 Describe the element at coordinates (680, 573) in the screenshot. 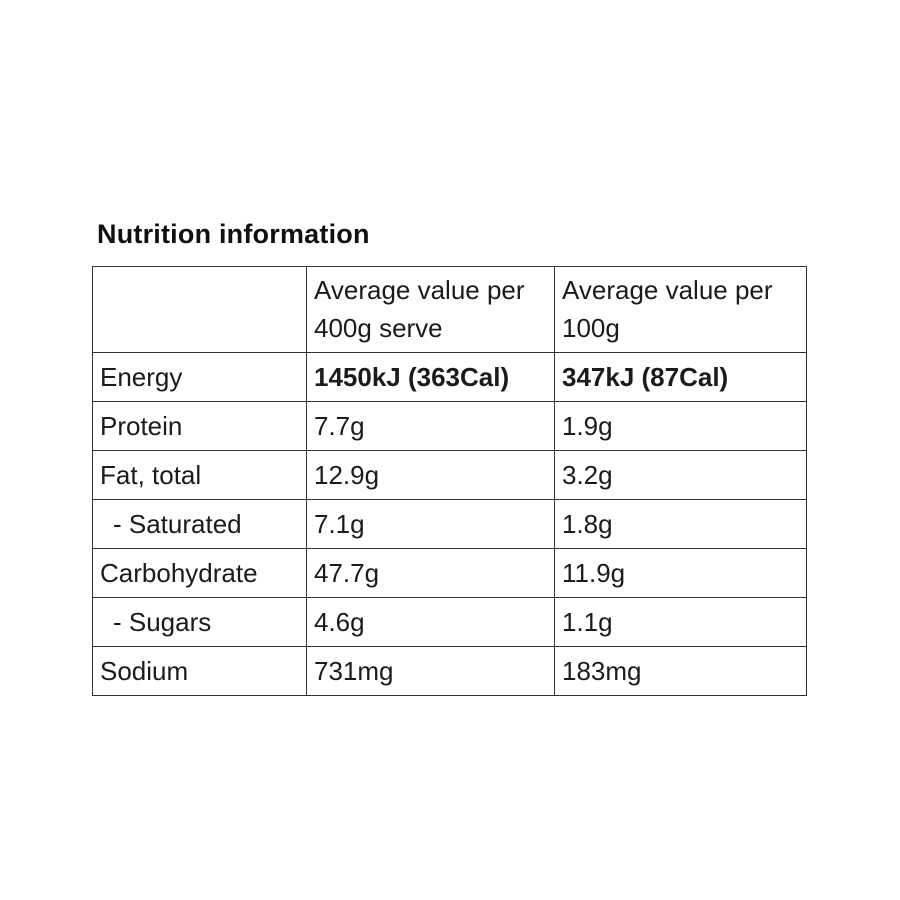

I see `row-value-per-100g: 11.9g` at that location.